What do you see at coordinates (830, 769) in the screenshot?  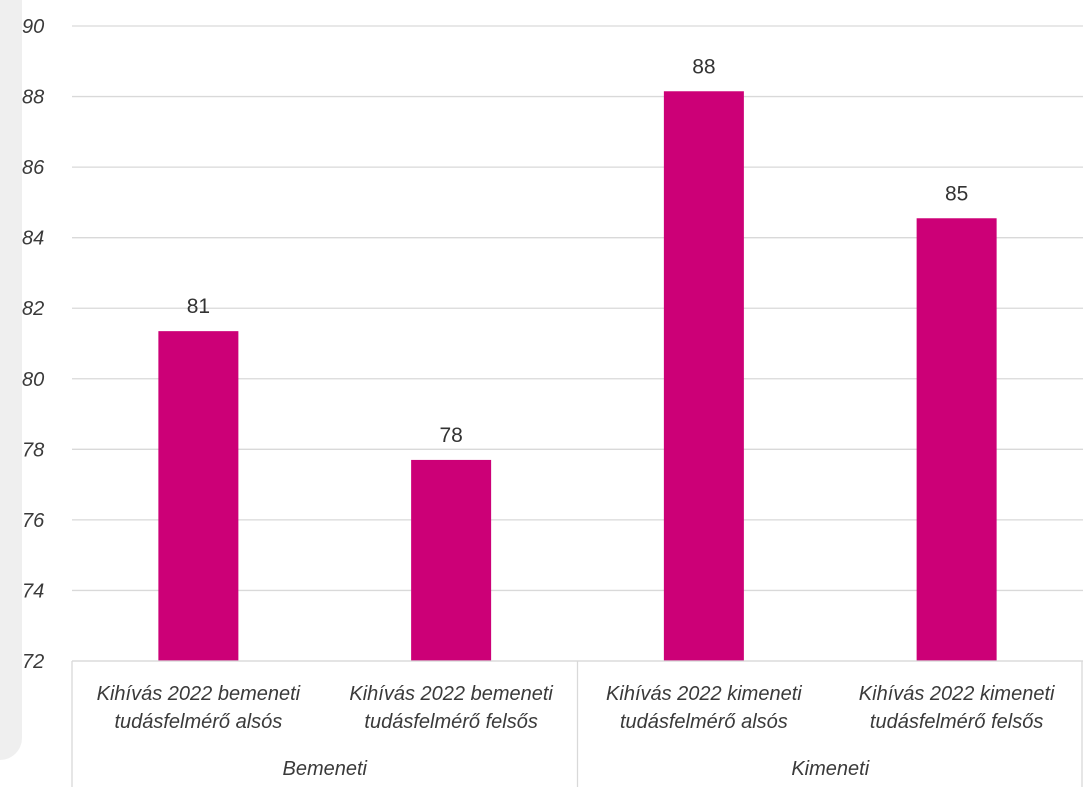 I see `x-group-label: Kimeneti` at bounding box center [830, 769].